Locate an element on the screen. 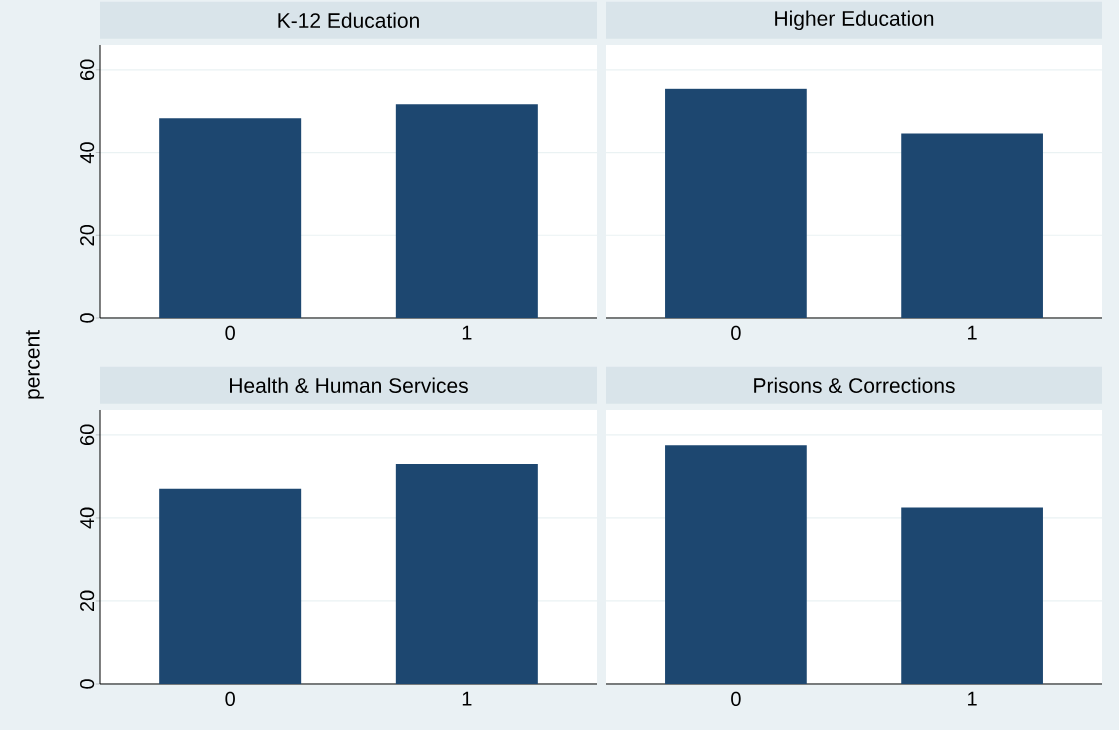 This screenshot has height=730, width=1119. chart-title: Prisons & Corrections is located at coordinates (854, 385).